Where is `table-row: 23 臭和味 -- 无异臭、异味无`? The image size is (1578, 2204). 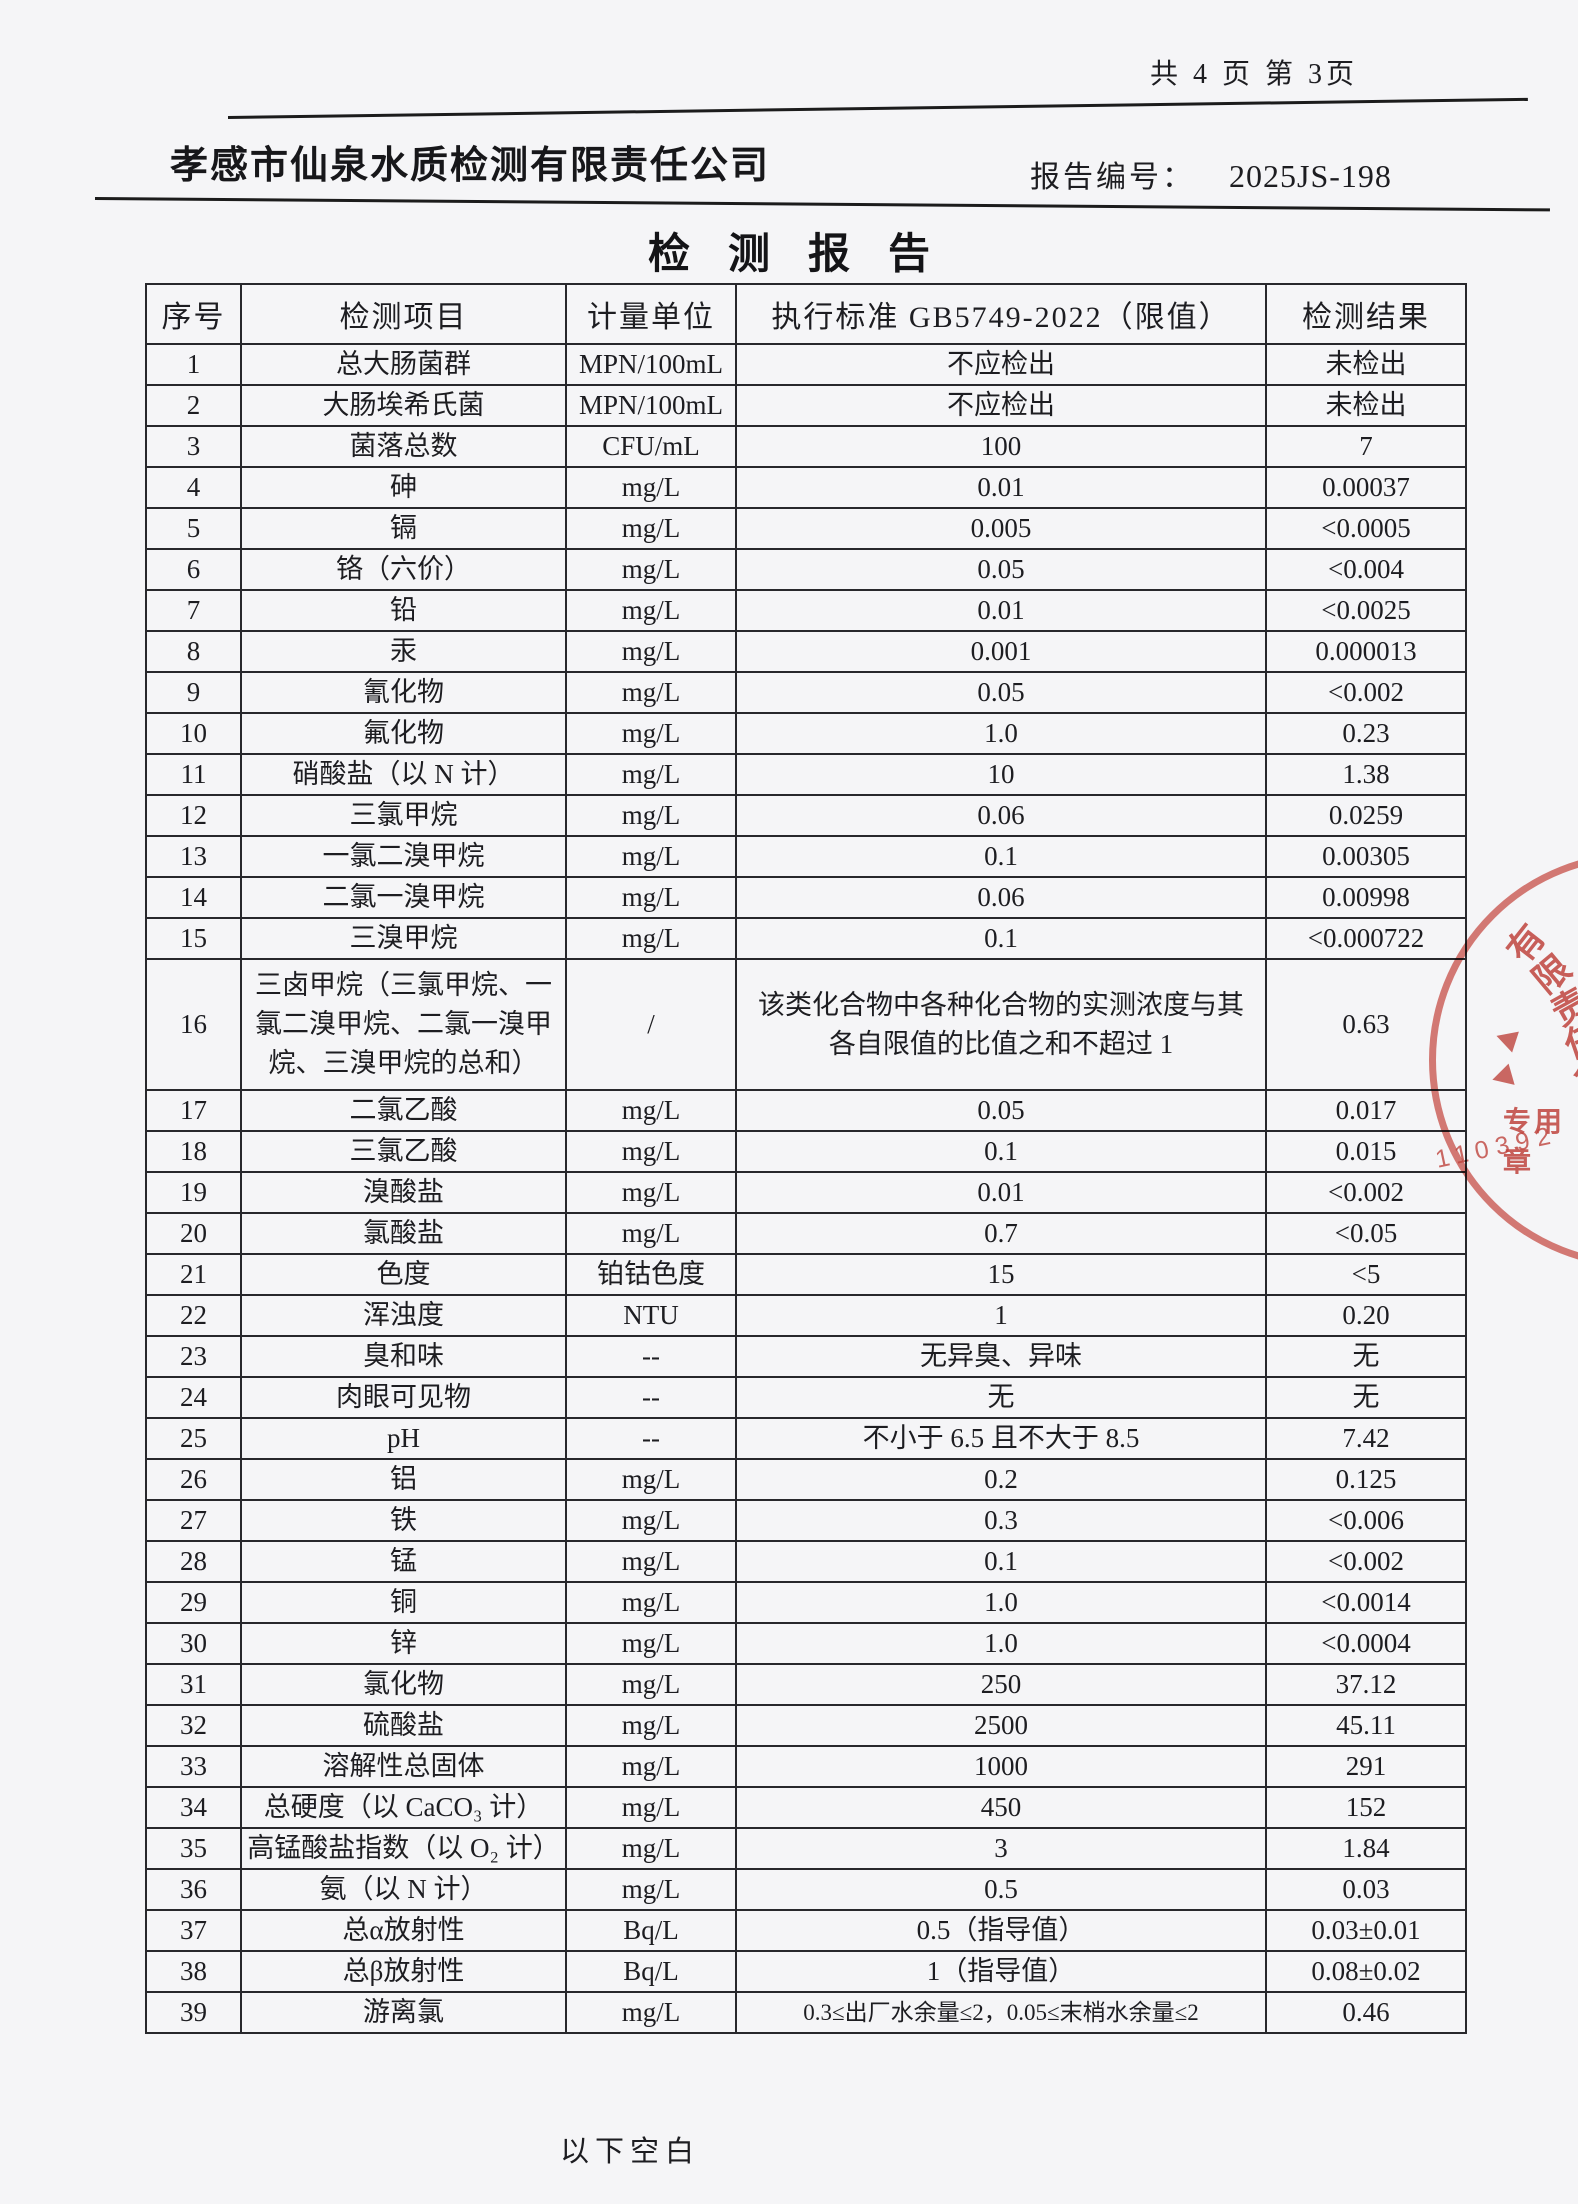
table-row: 23 臭和味 -- 无异臭、异味无 is located at coordinates (806, 1357).